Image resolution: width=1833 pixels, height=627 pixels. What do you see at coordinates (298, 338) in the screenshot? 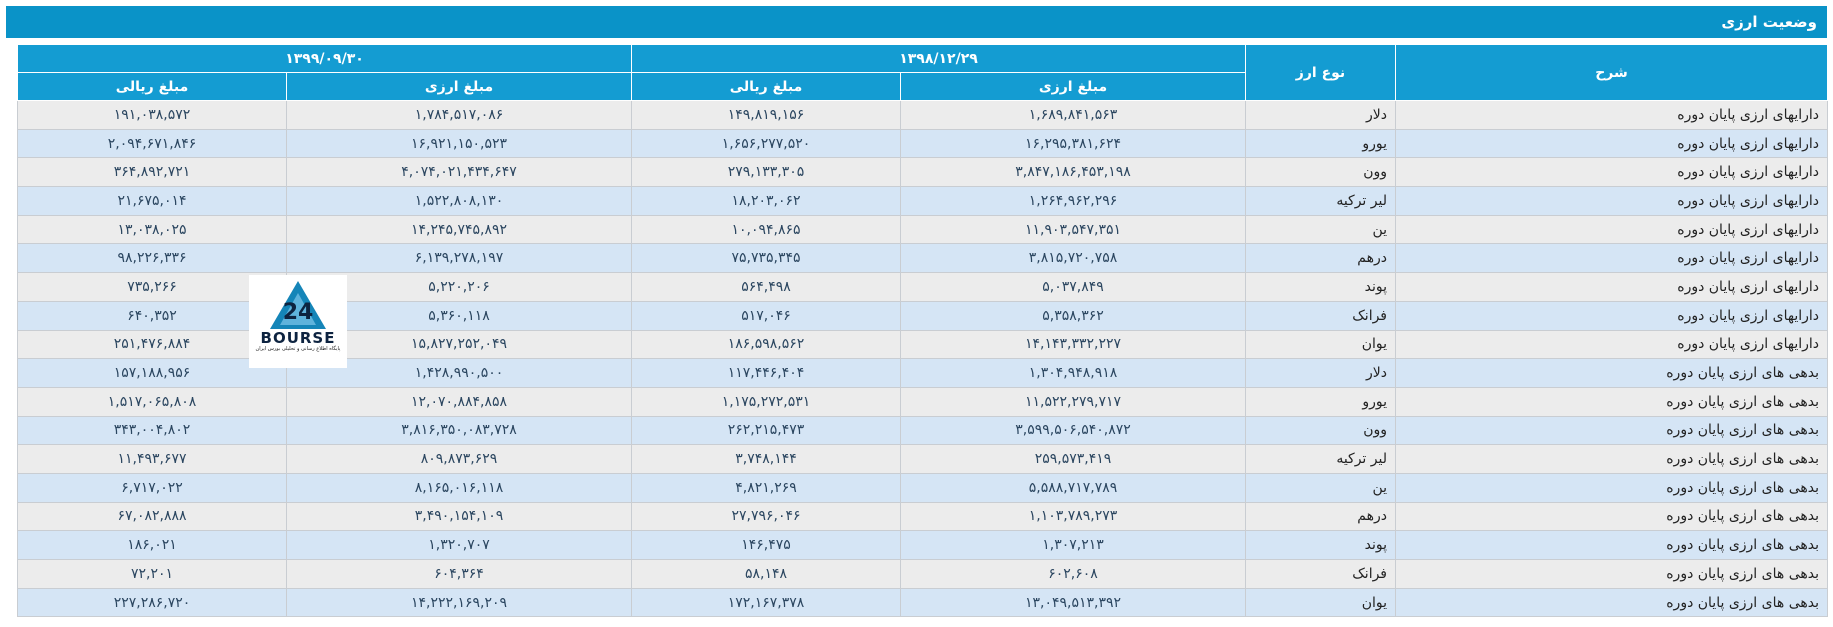
I see `logo-brand: BOURSE` at bounding box center [298, 338].